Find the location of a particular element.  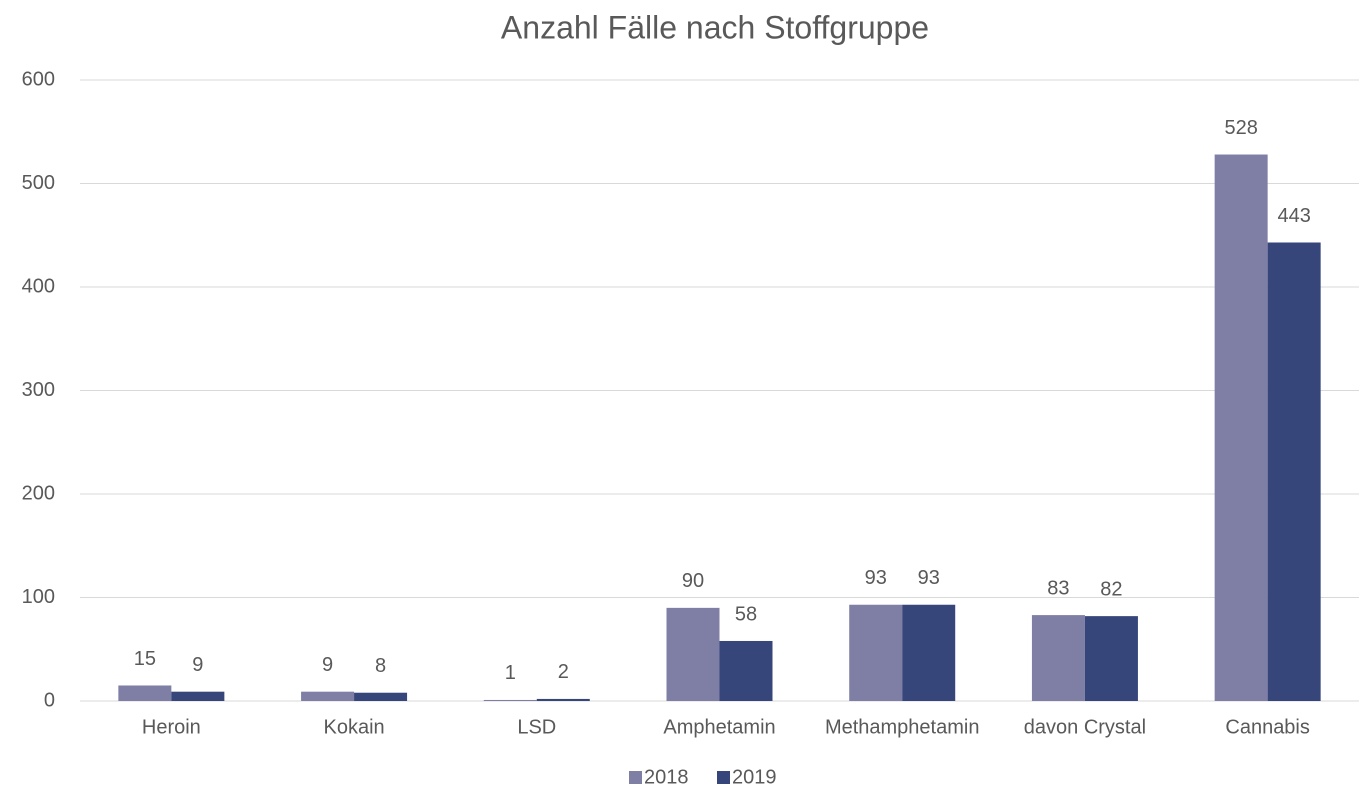

data-label: 83 is located at coordinates (1058, 588).